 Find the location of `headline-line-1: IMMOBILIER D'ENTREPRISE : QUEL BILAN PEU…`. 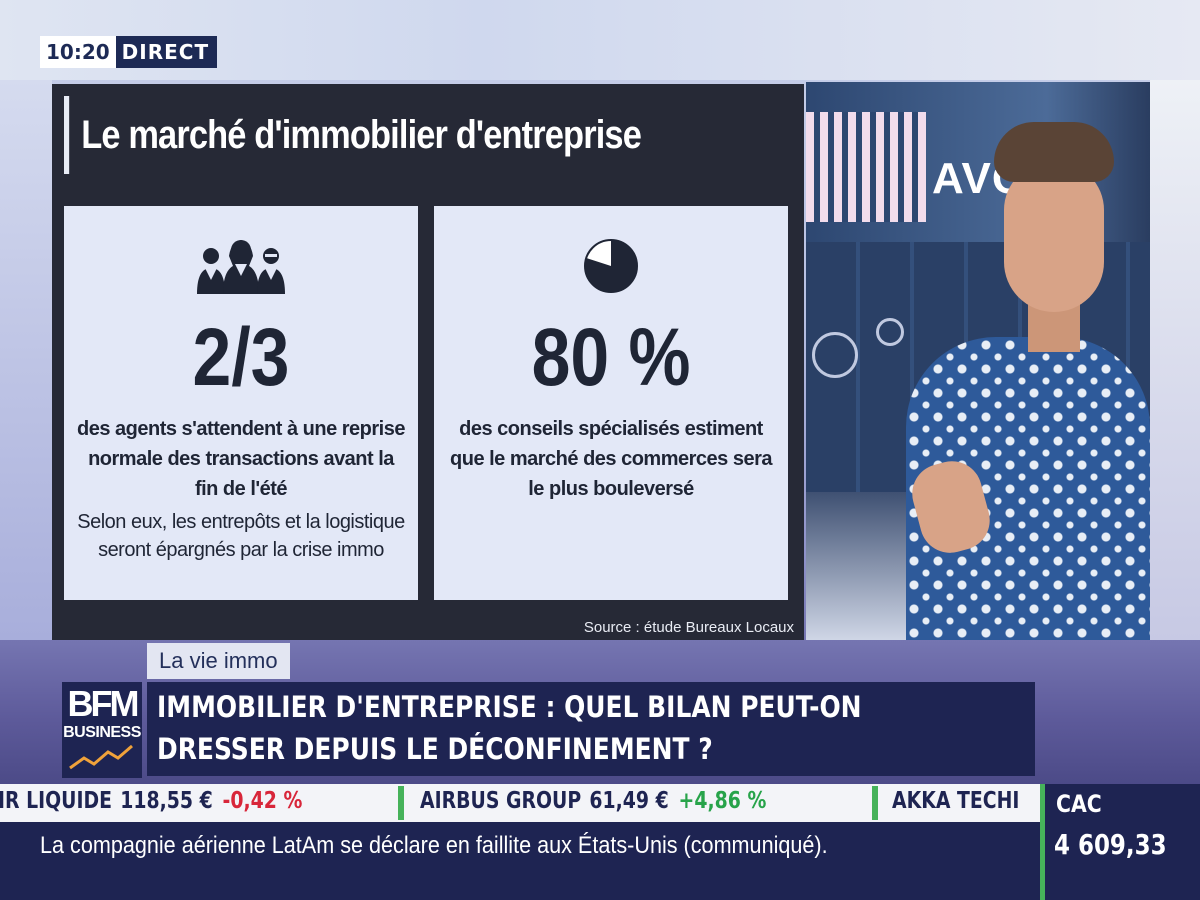

headline-line-1: IMMOBILIER D'ENTREPRISE : QUEL BILAN PEU… is located at coordinates (509, 707).